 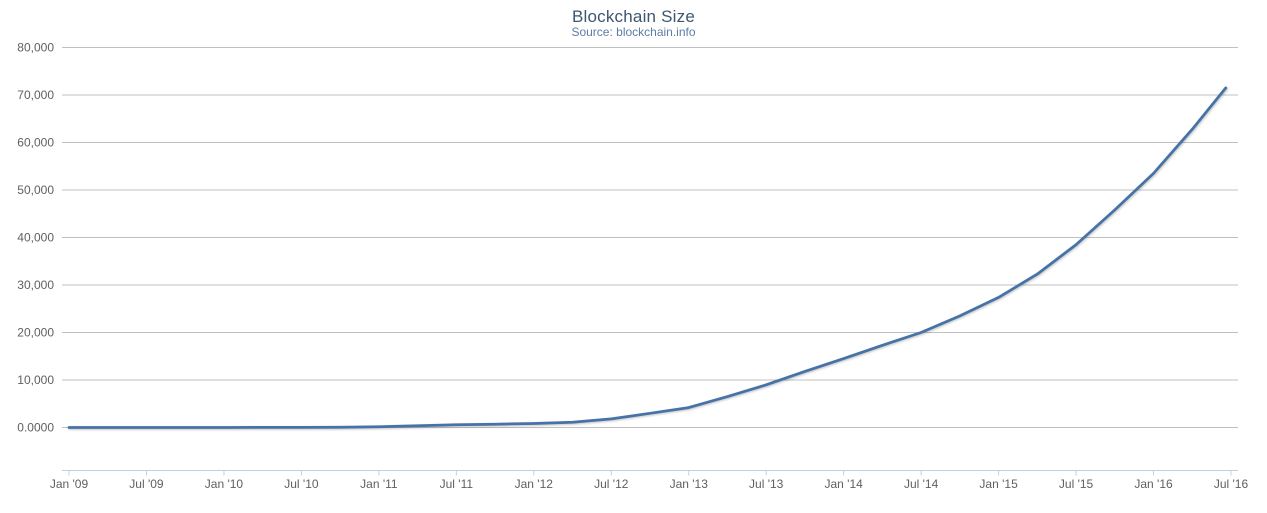 I want to click on y-axis-tick-label: 20,000, so click(x=35, y=333).